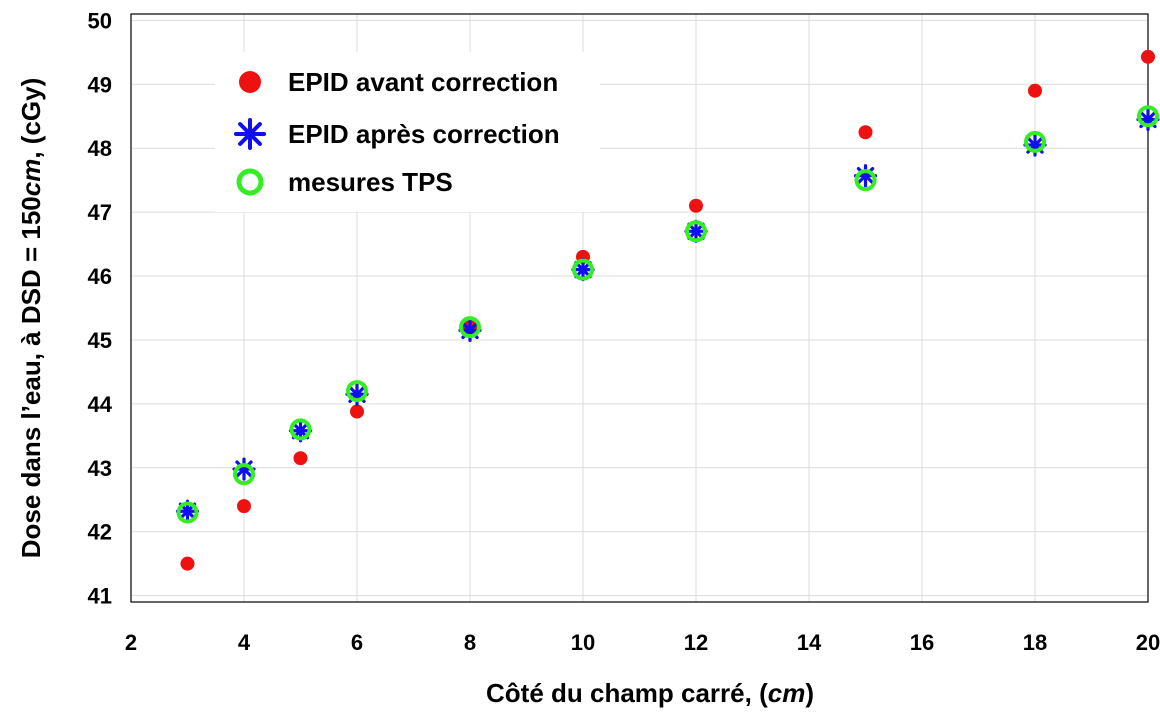  I want to click on y-tick-label: 49, so click(100, 84).